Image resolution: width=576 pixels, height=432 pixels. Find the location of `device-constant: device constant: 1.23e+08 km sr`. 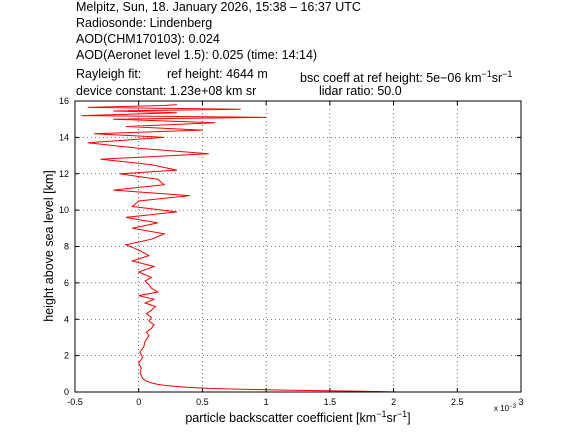

device-constant: device constant: 1.23e+08 km sr is located at coordinates (166, 91).